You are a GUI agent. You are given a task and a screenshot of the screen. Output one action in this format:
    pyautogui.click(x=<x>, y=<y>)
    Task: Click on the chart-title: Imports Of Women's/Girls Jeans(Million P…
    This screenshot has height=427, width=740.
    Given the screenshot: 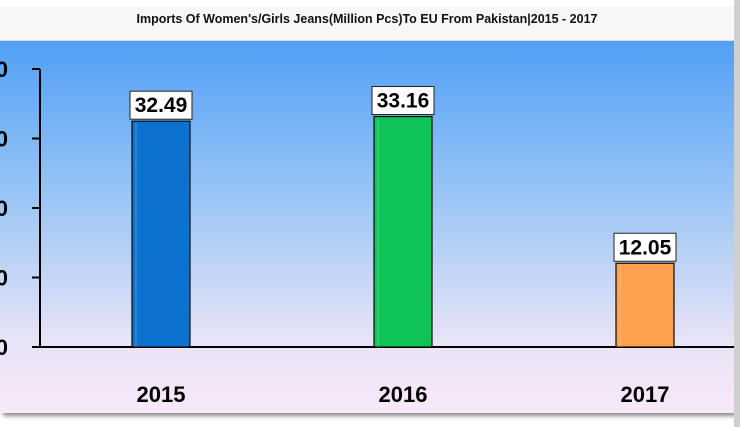 What is the action you would take?
    pyautogui.click(x=367, y=19)
    